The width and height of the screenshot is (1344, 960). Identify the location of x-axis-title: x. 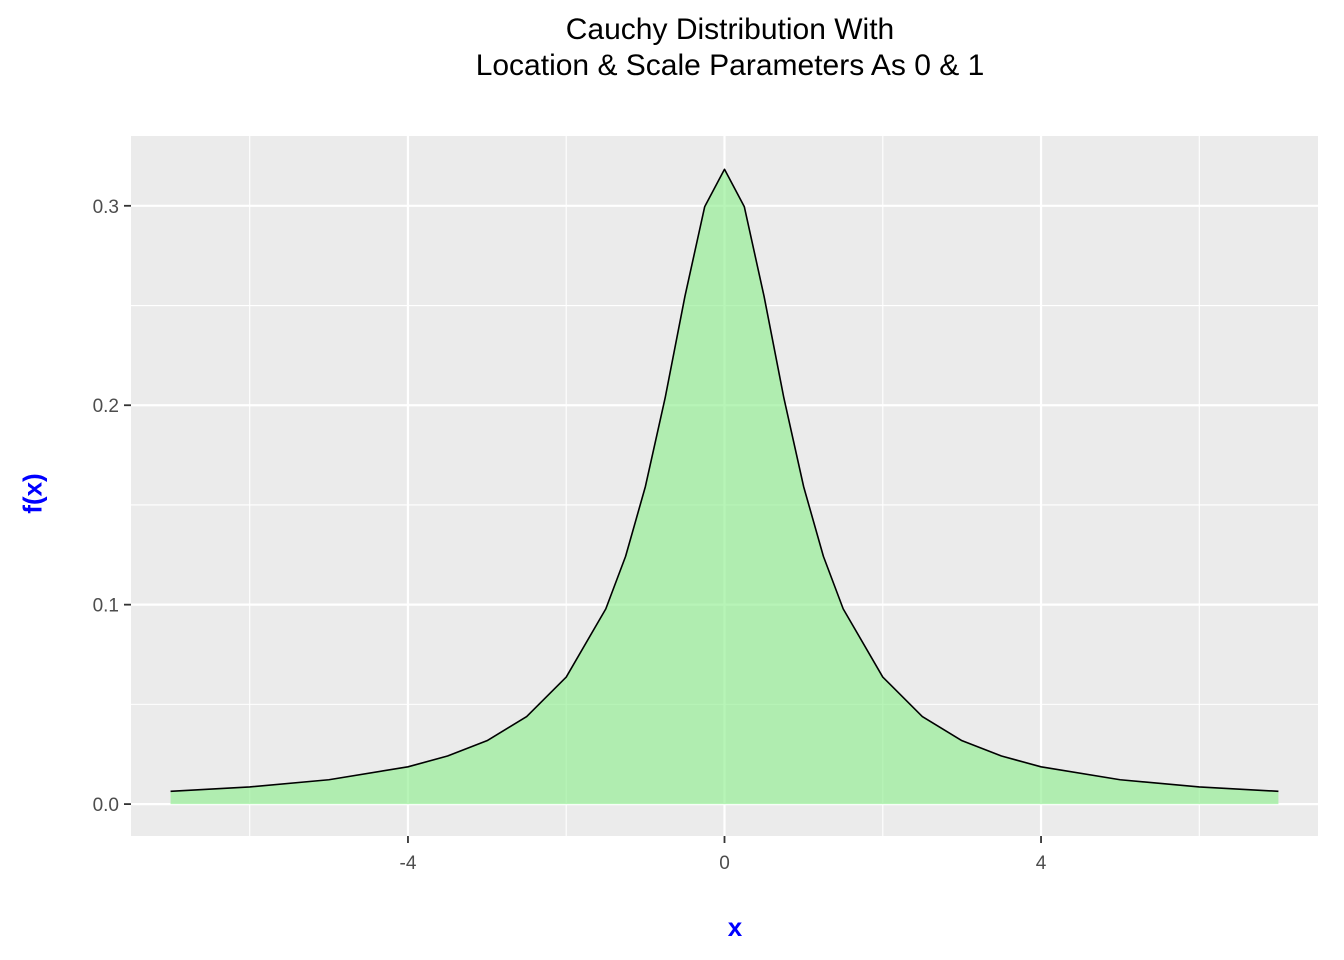
(735, 927).